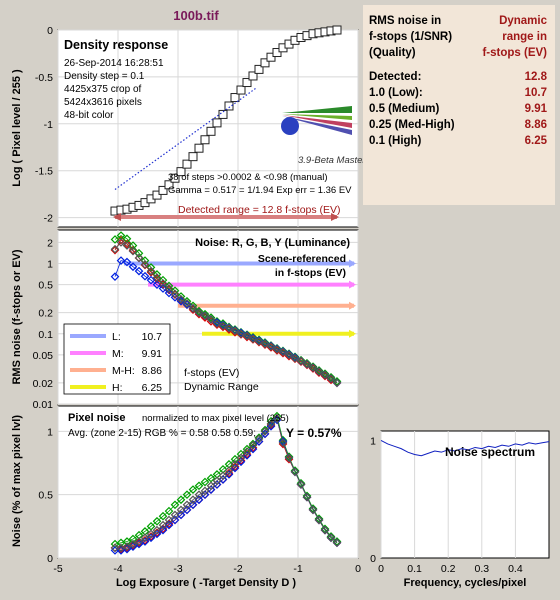 Image resolution: width=560 pixels, height=600 pixels. I want to click on density-info-line: Density step = 0.1, so click(104, 76).